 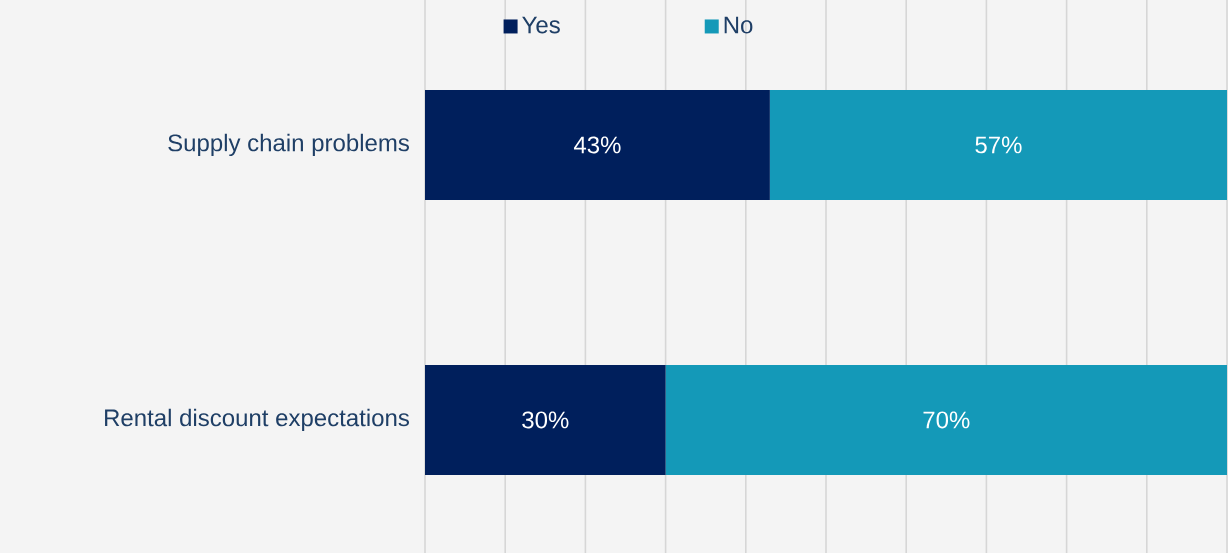 I want to click on y-tick-label: Supply chain problems, so click(x=288, y=145).